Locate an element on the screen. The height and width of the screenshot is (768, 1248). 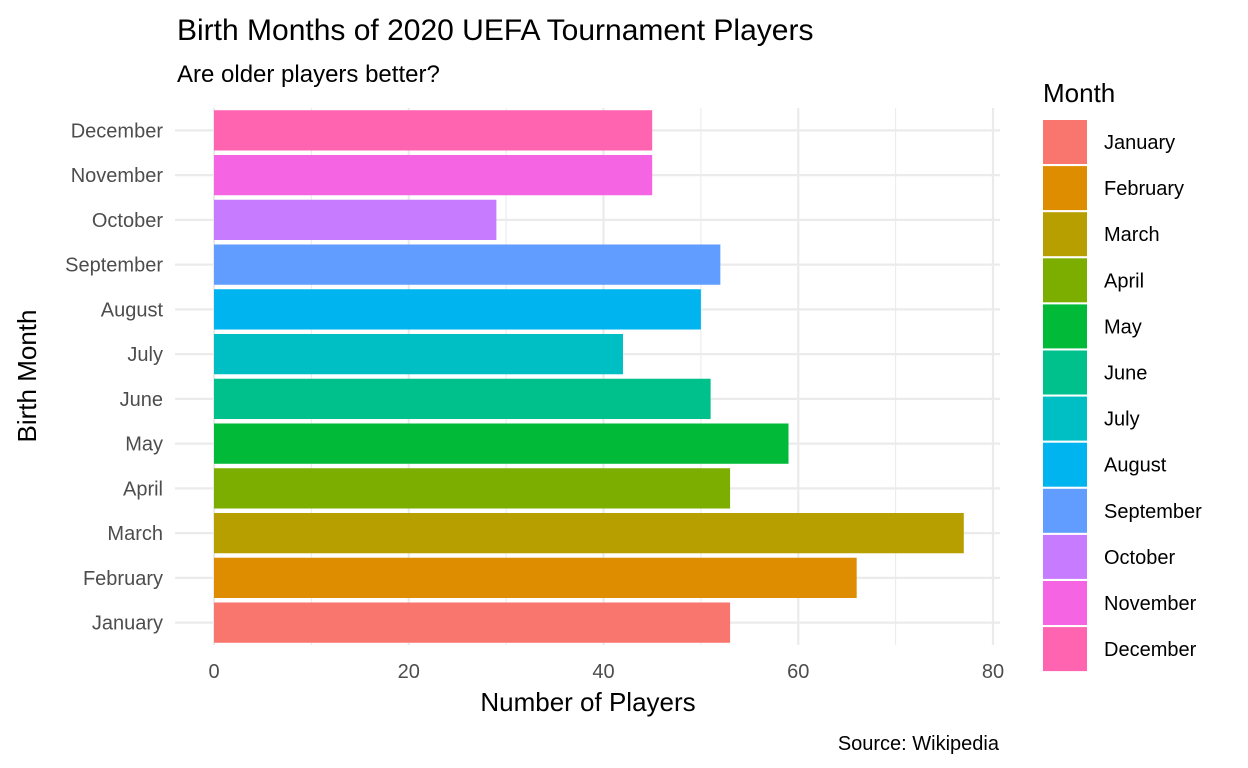
y-tick-label: August is located at coordinates (132, 310).